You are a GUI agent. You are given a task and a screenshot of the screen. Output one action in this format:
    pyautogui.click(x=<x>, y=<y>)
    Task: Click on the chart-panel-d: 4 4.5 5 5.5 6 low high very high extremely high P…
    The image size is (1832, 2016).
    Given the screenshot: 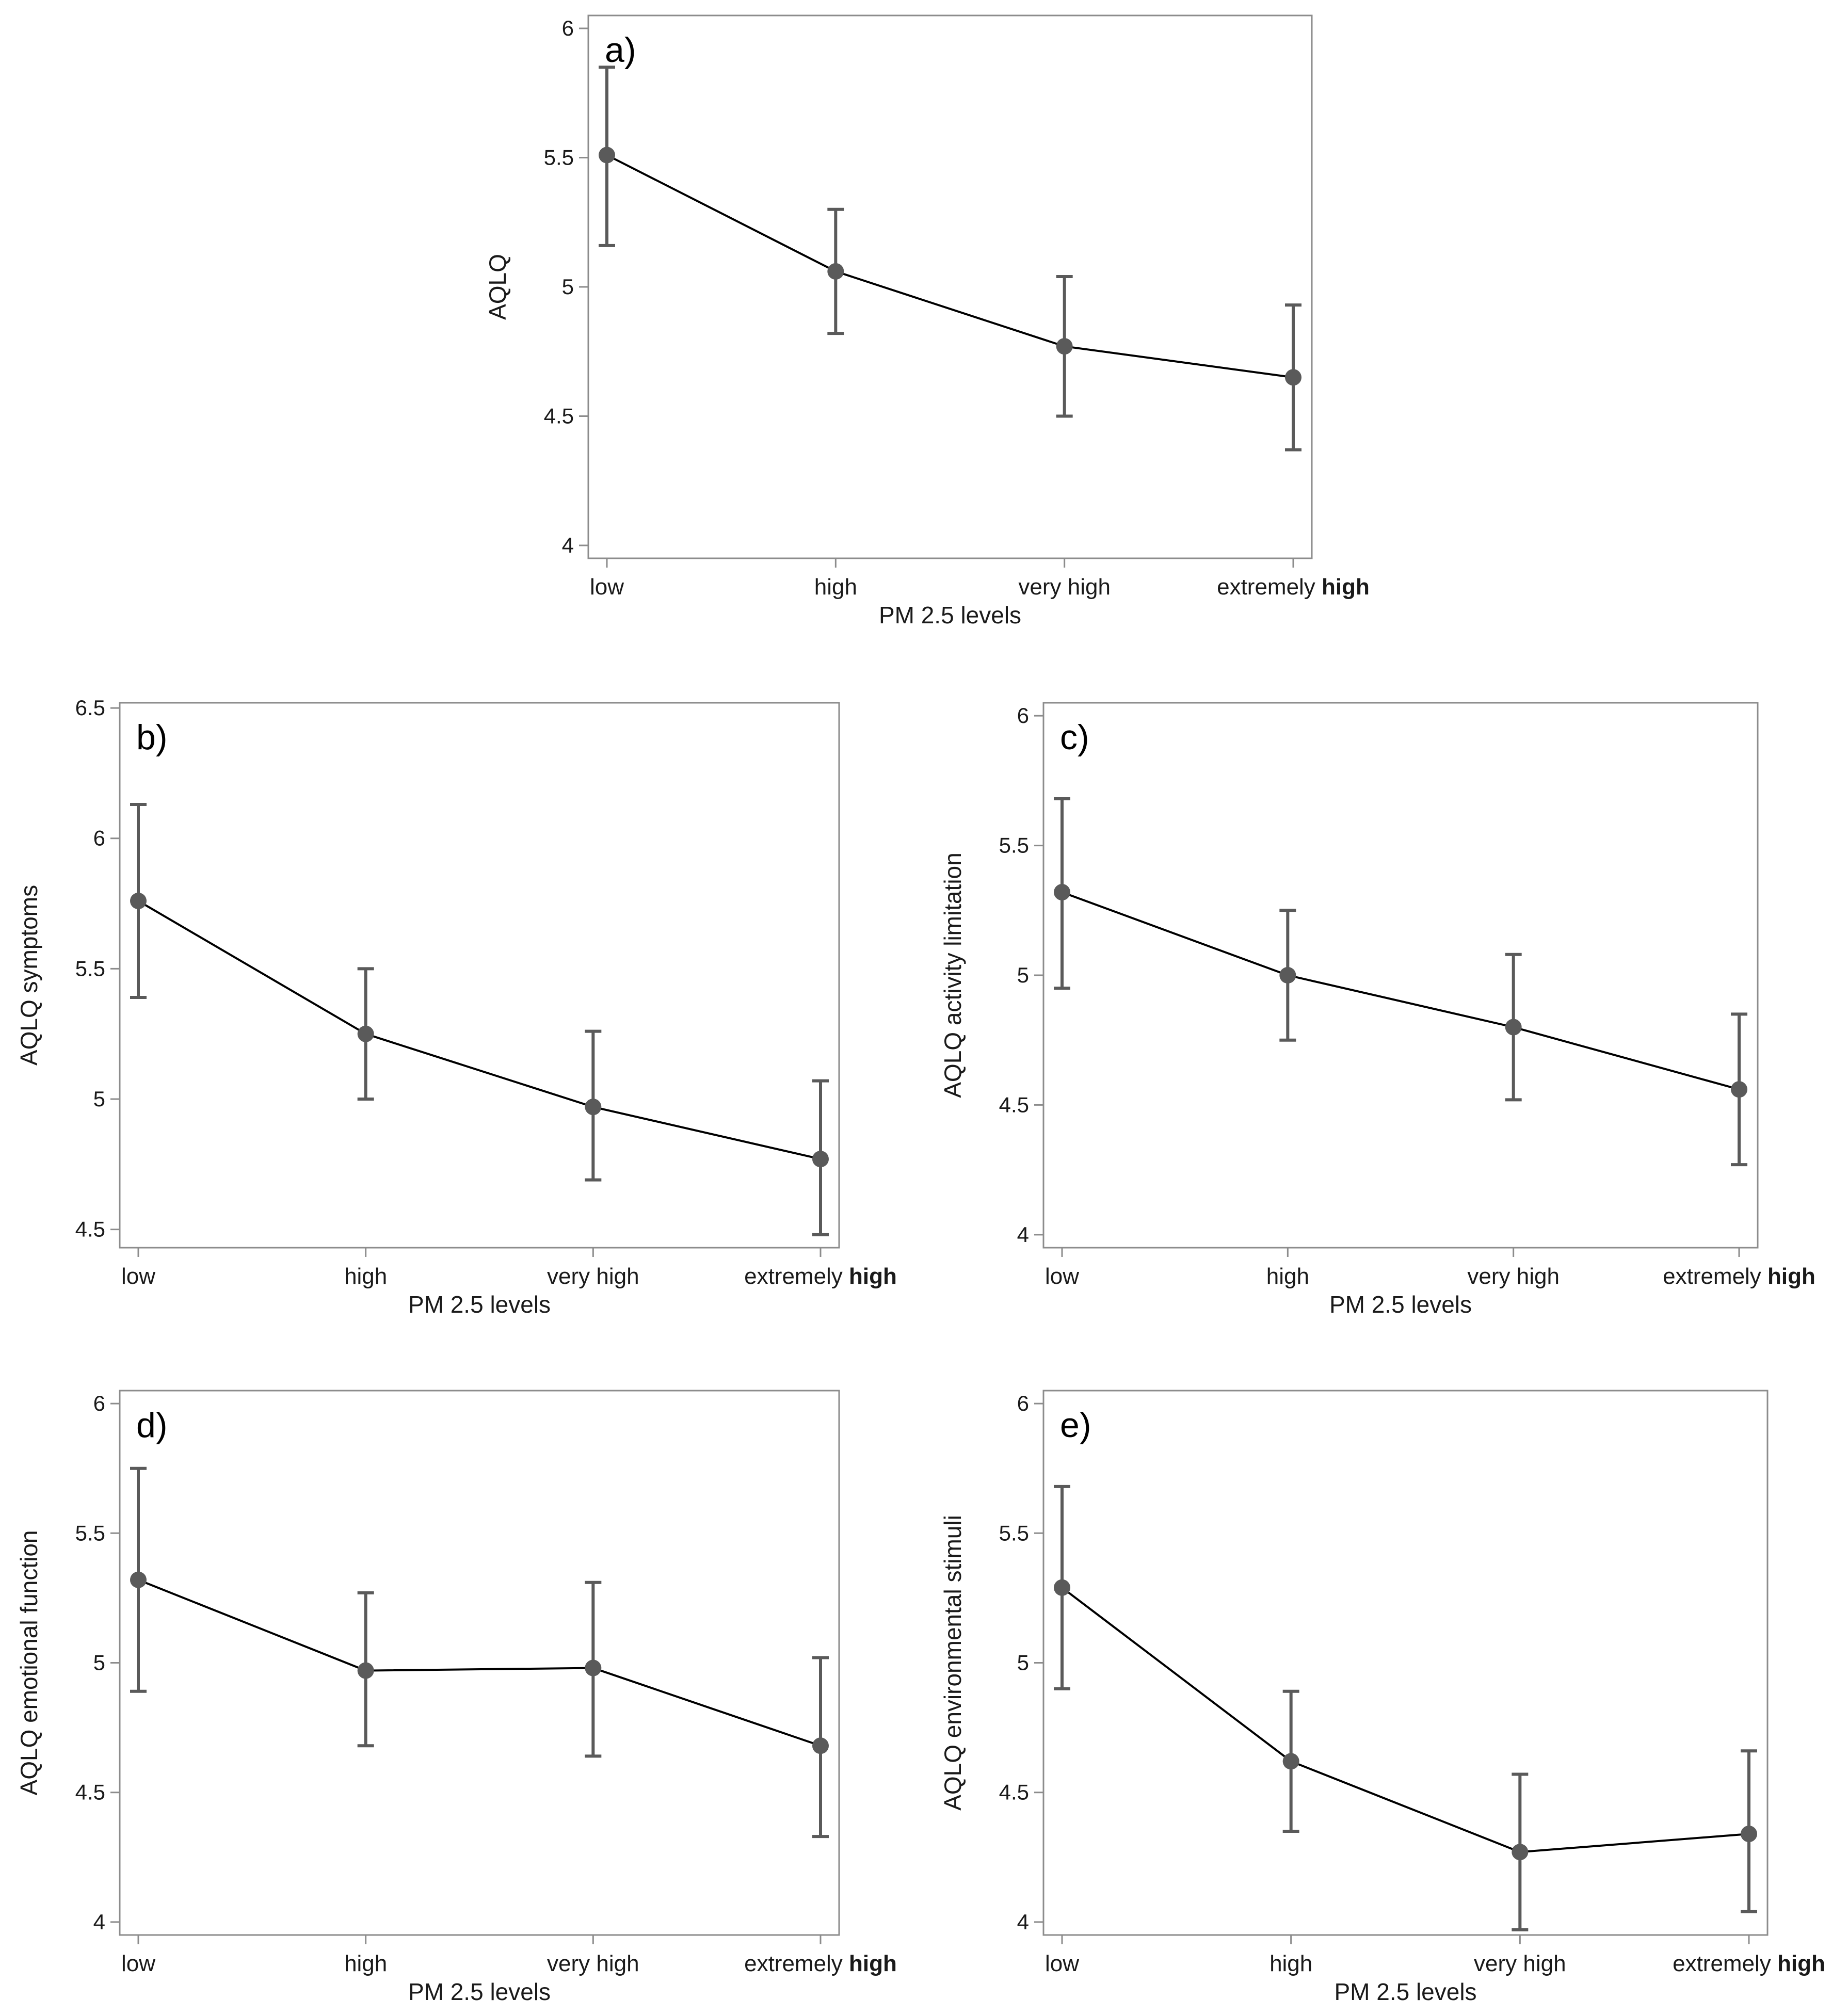 What is the action you would take?
    pyautogui.click(x=456, y=1698)
    